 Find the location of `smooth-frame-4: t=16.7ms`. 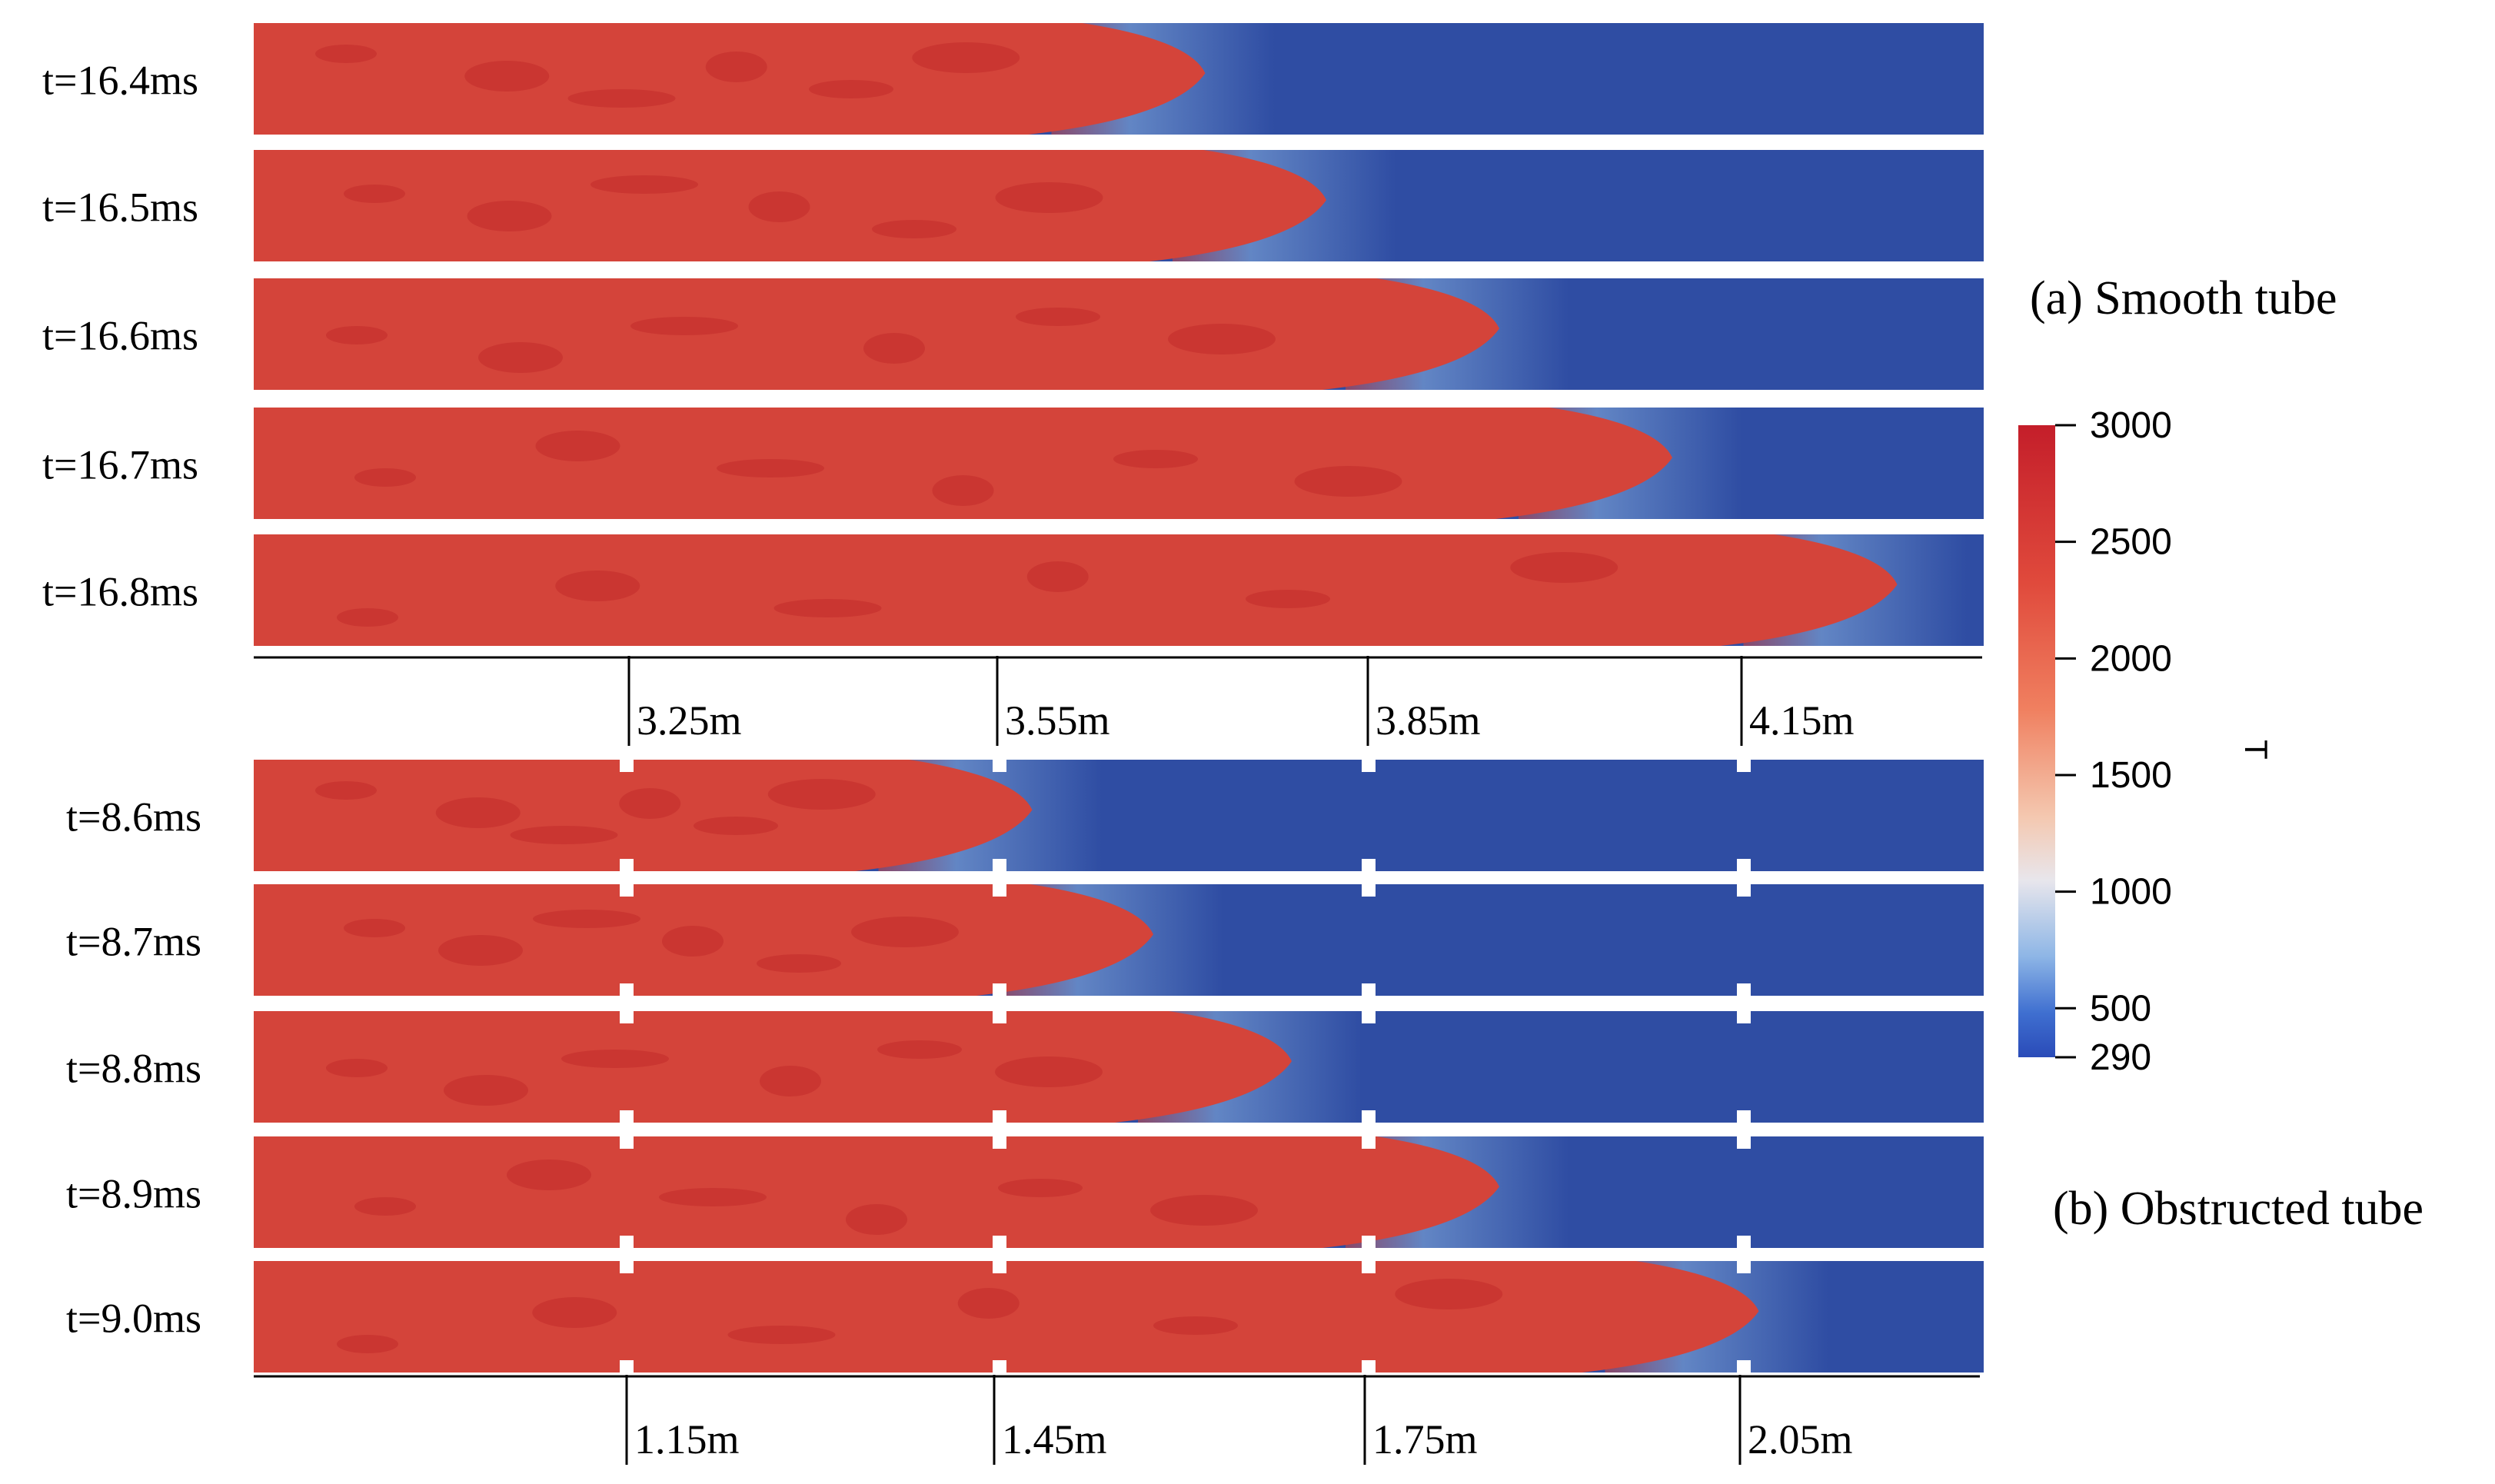

smooth-frame-4: t=16.7ms is located at coordinates (1013, 464).